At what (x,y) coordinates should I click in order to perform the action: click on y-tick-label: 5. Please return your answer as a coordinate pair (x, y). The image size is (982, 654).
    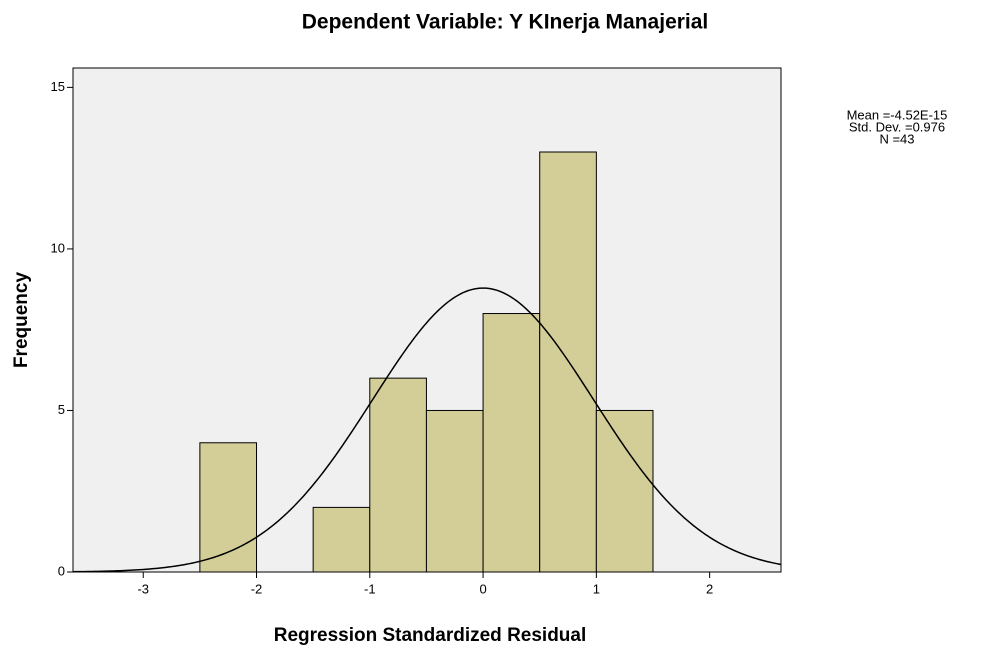
    Looking at the image, I should click on (61, 409).